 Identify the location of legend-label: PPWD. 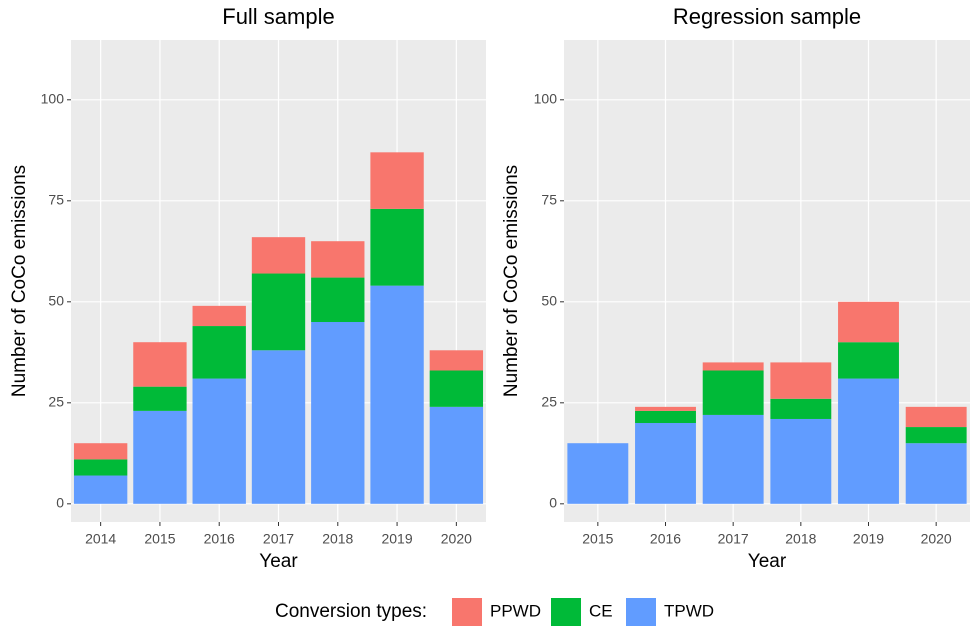
(515, 610).